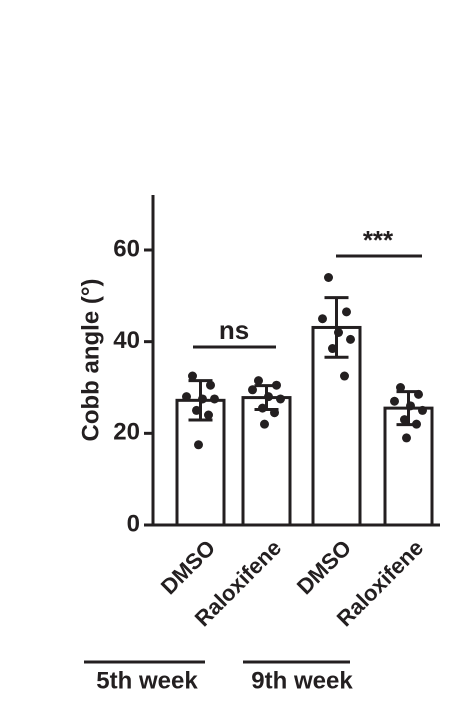 This screenshot has width=457, height=713. What do you see at coordinates (126, 432) in the screenshot?
I see `y-tick-label: 20` at bounding box center [126, 432].